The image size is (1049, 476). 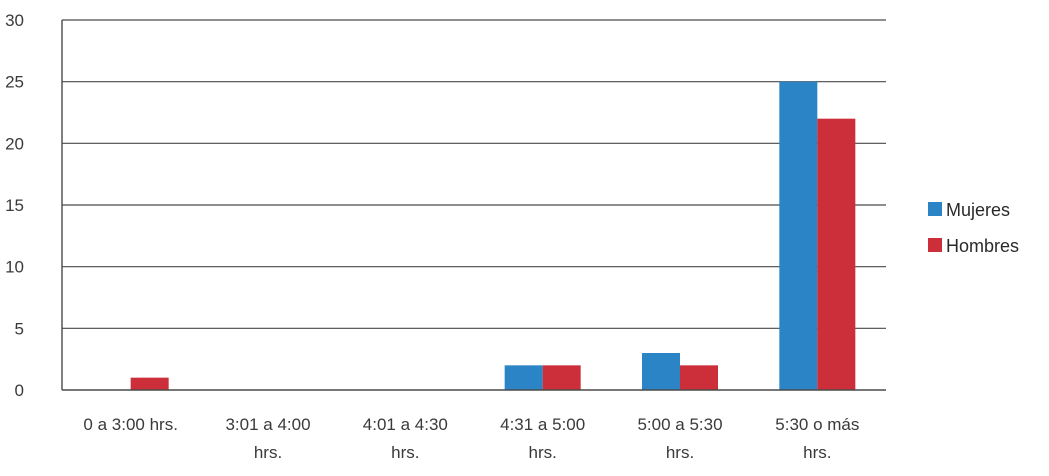 I want to click on x-tick-label-4: 5:00 a 5:30 hrs., so click(x=679, y=438).